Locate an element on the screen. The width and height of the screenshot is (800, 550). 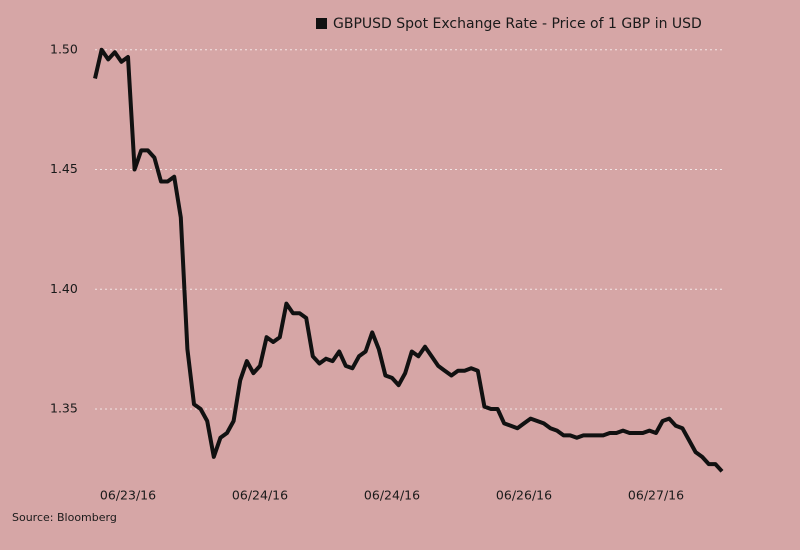
legend-swatch is located at coordinates (321, 23).